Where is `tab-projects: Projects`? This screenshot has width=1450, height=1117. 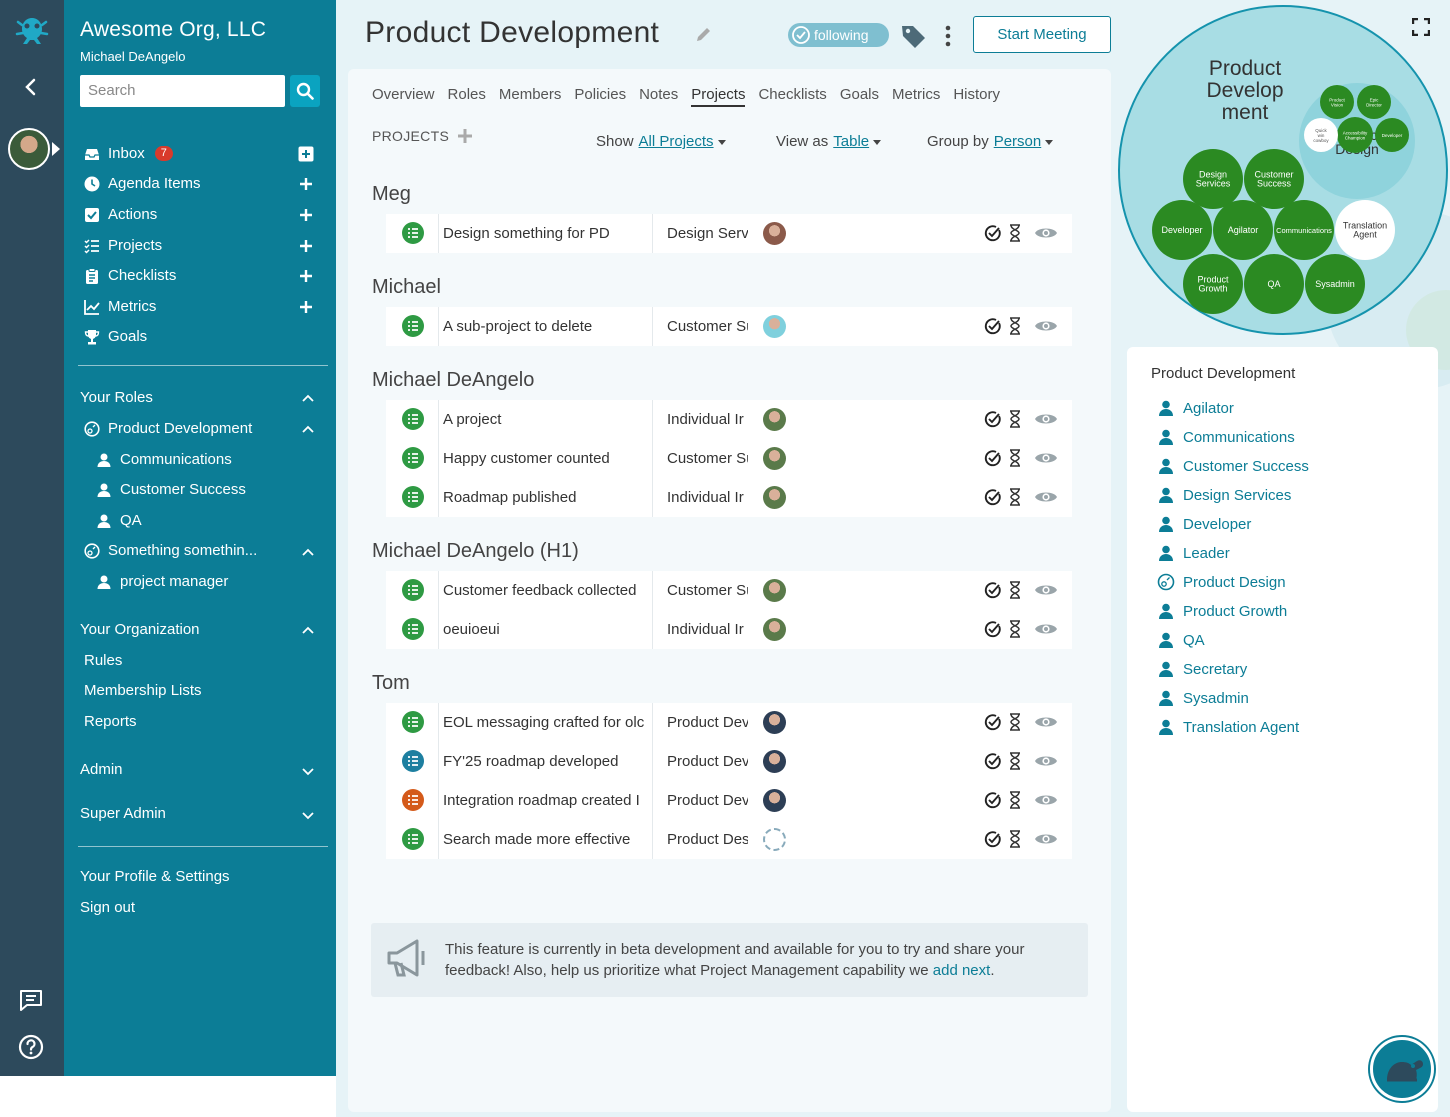 tab-projects: Projects is located at coordinates (718, 96).